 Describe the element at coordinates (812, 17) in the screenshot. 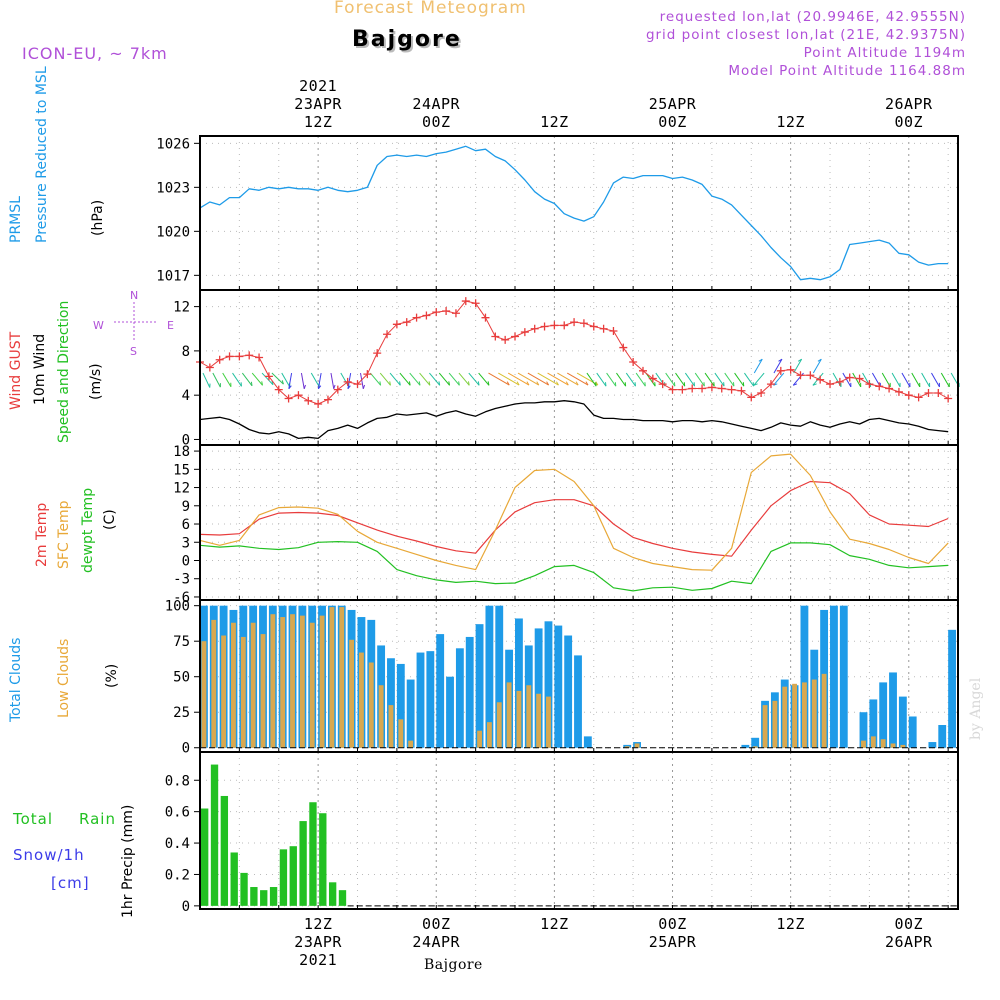

I see `requested-coords: requested lon,lat (20.9946E, 42.9555N)` at that location.